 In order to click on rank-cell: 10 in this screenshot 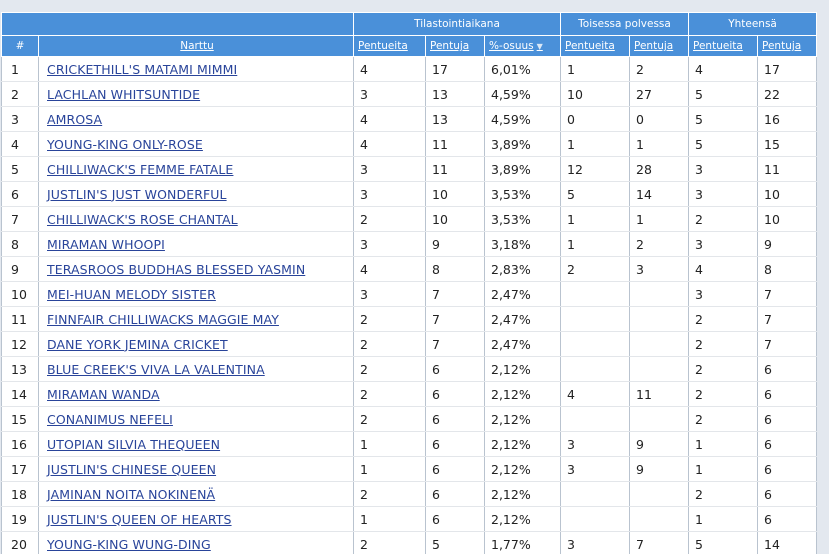, I will do `click(20, 294)`.